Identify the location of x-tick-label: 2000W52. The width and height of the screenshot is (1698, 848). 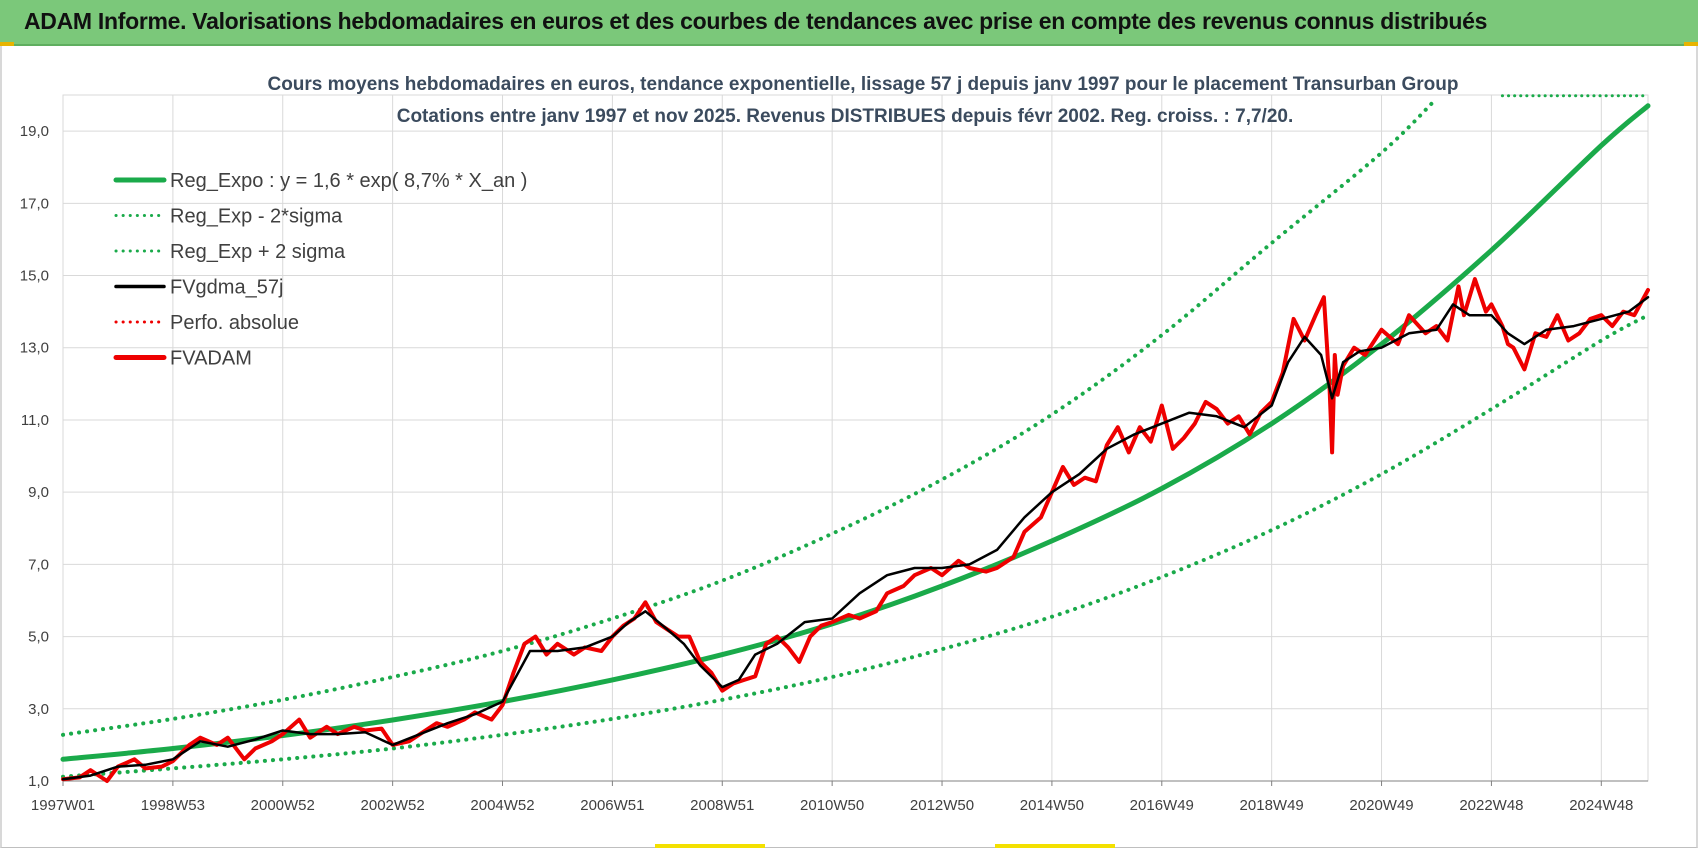
(283, 805).